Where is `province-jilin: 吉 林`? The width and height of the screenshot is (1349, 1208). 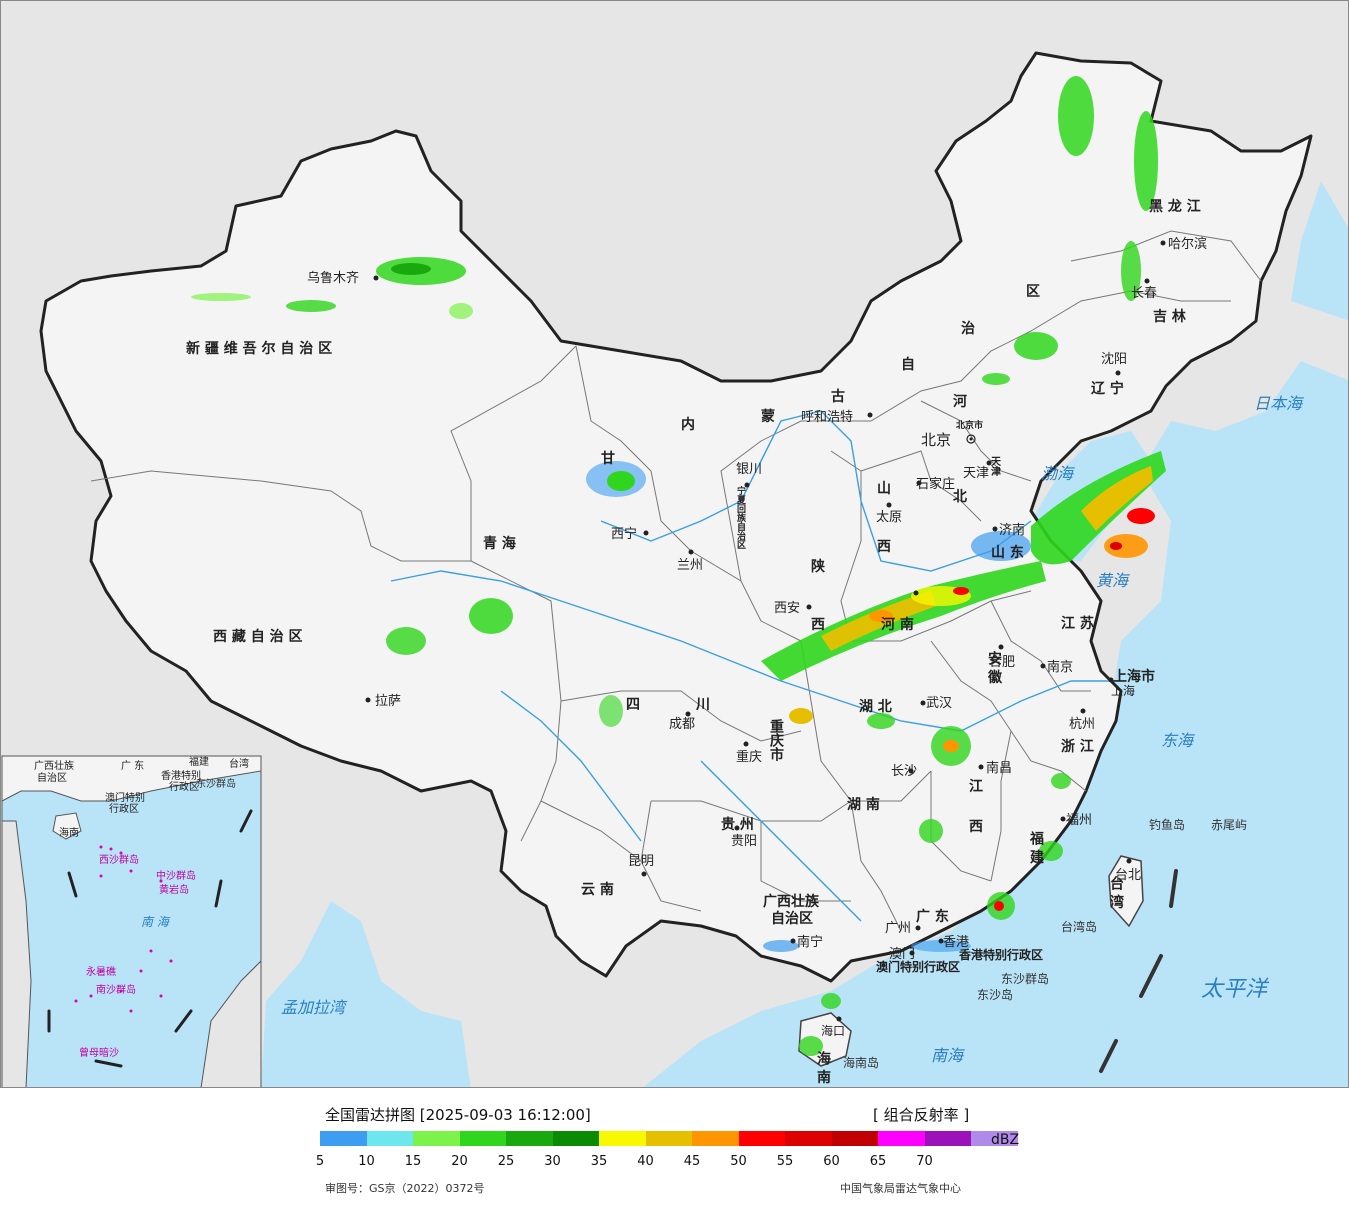 province-jilin: 吉 林 is located at coordinates (1169, 316).